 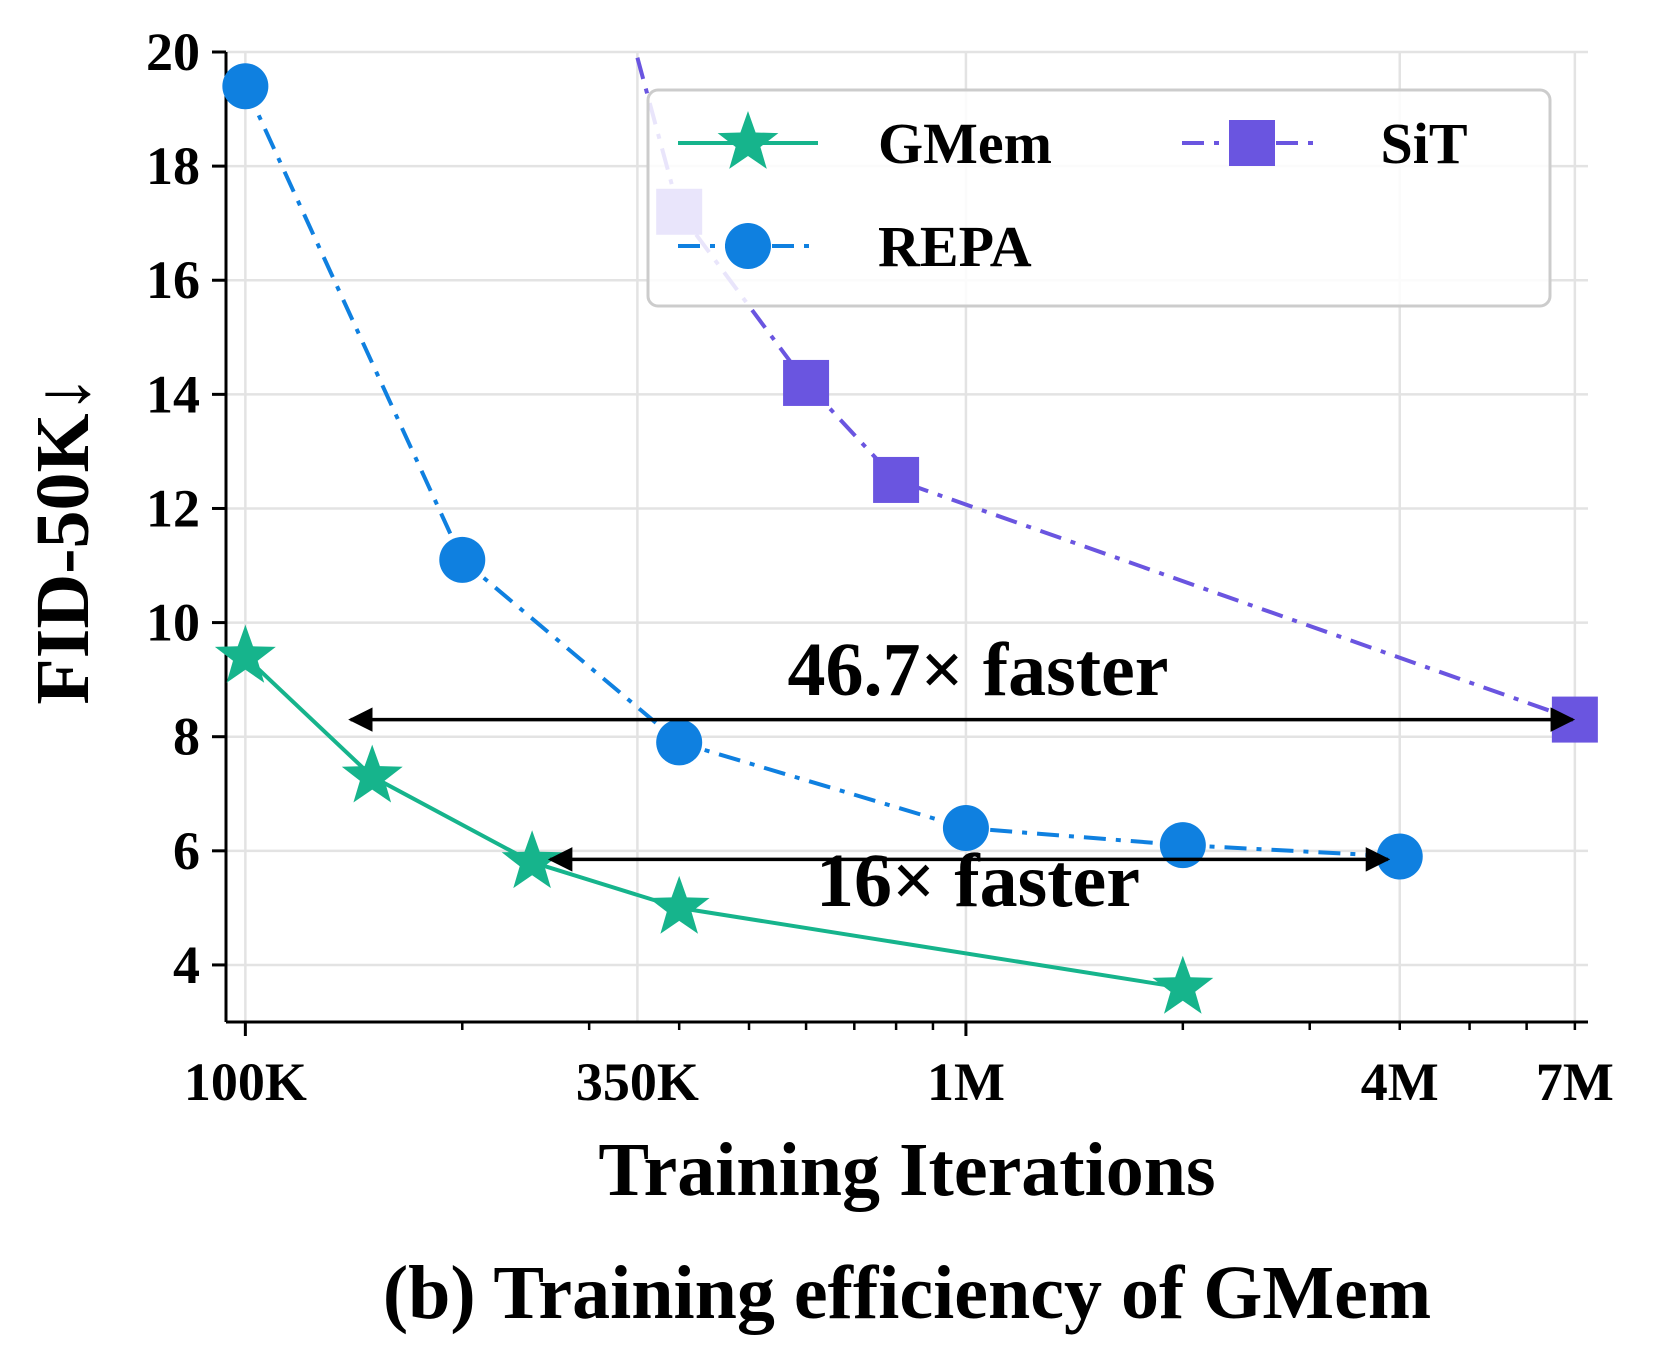 I want to click on y-axis-title: FID-50K↓, so click(x=63, y=539).